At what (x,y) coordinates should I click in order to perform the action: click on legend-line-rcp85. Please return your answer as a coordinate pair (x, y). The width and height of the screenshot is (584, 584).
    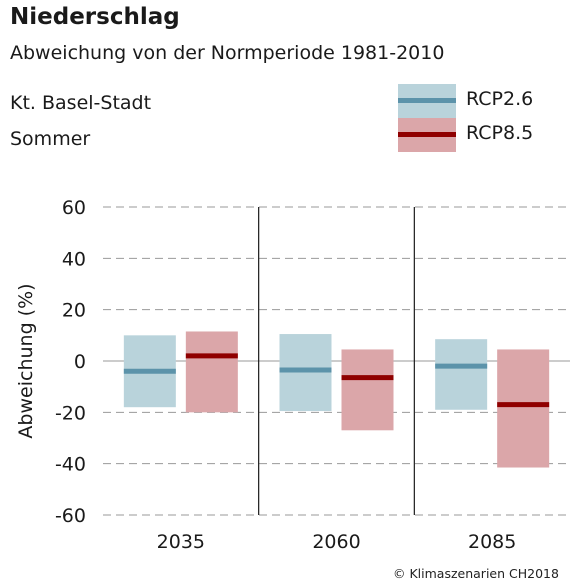
    Looking at the image, I should click on (427, 134).